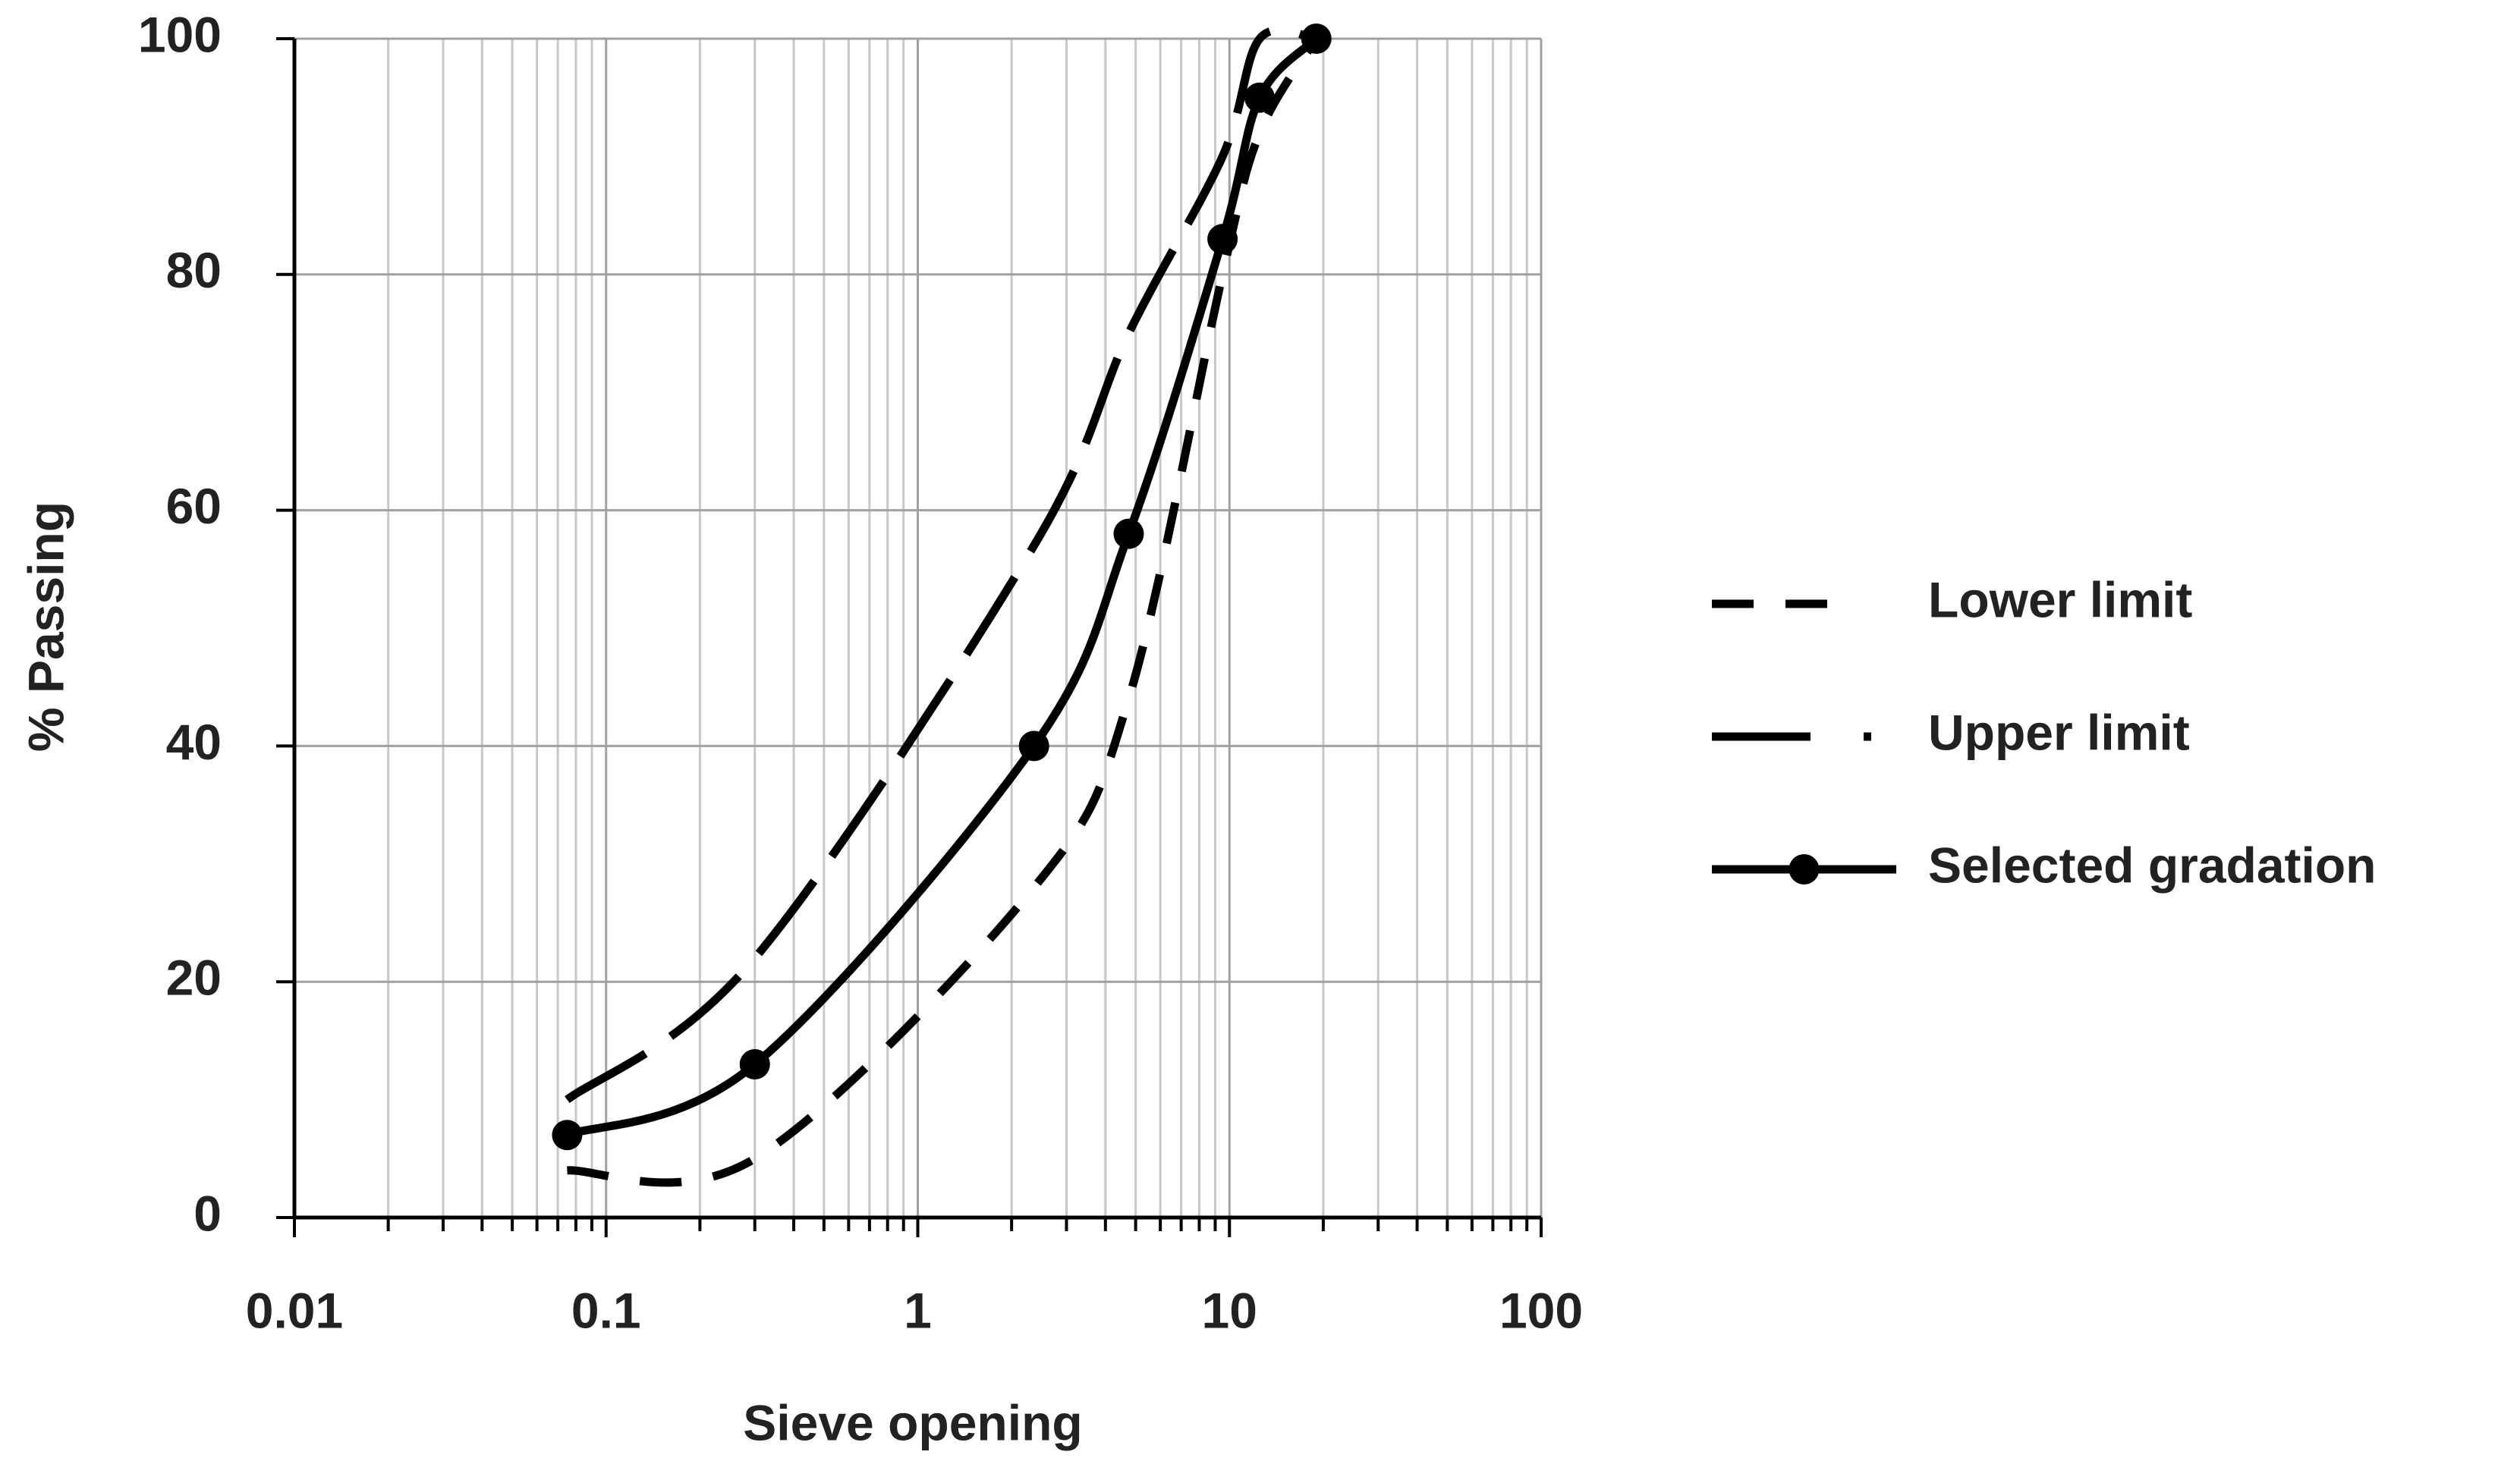 Image resolution: width=2520 pixels, height=1480 pixels. What do you see at coordinates (1804, 869) in the screenshot?
I see `legend-marker` at bounding box center [1804, 869].